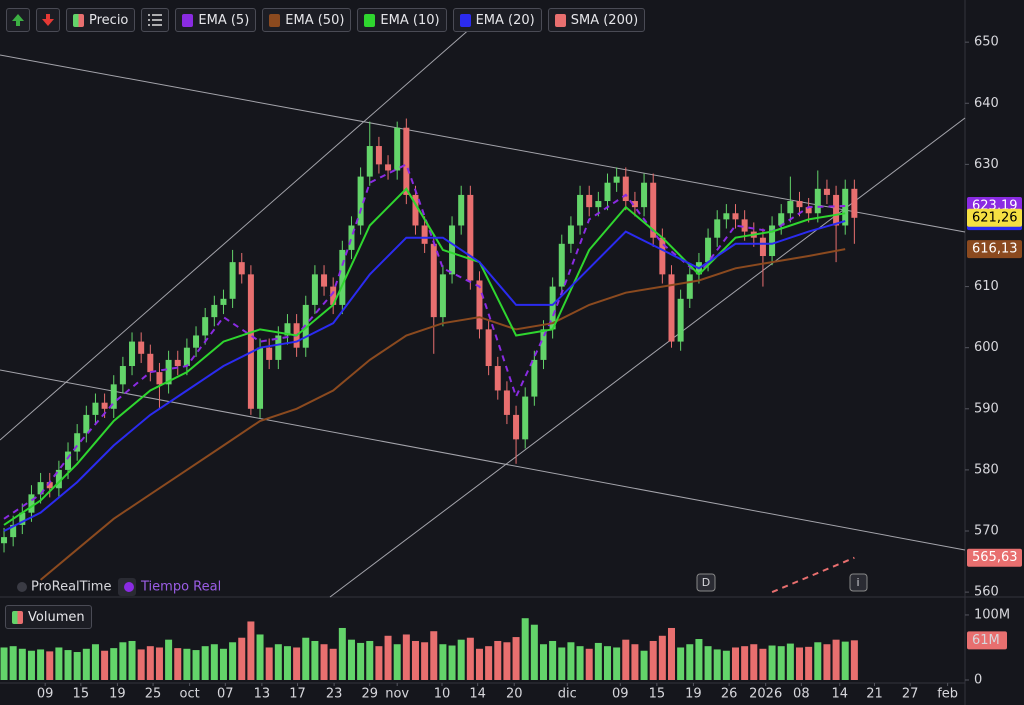 Image resolution: width=1024 pixels, height=705 pixels. I want to click on legend-volume: Volumen, so click(48, 617).